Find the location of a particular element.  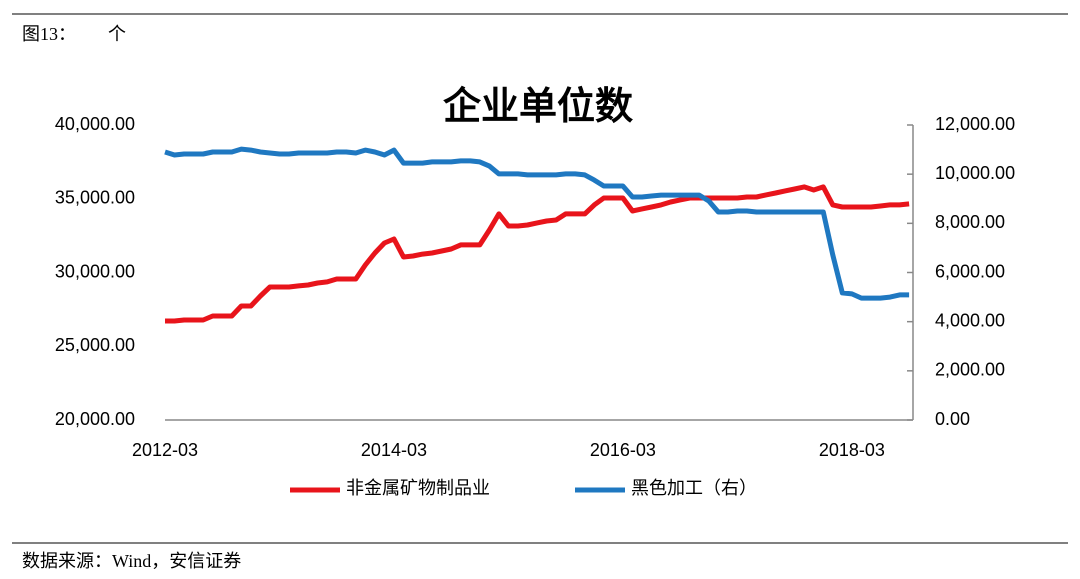

x-tick-label: 2016-03 is located at coordinates (623, 450).